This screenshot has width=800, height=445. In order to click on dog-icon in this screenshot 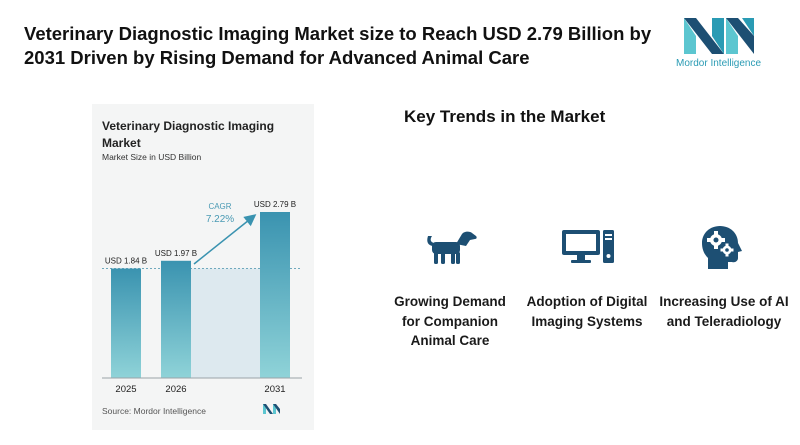, I will do `click(452, 247)`.